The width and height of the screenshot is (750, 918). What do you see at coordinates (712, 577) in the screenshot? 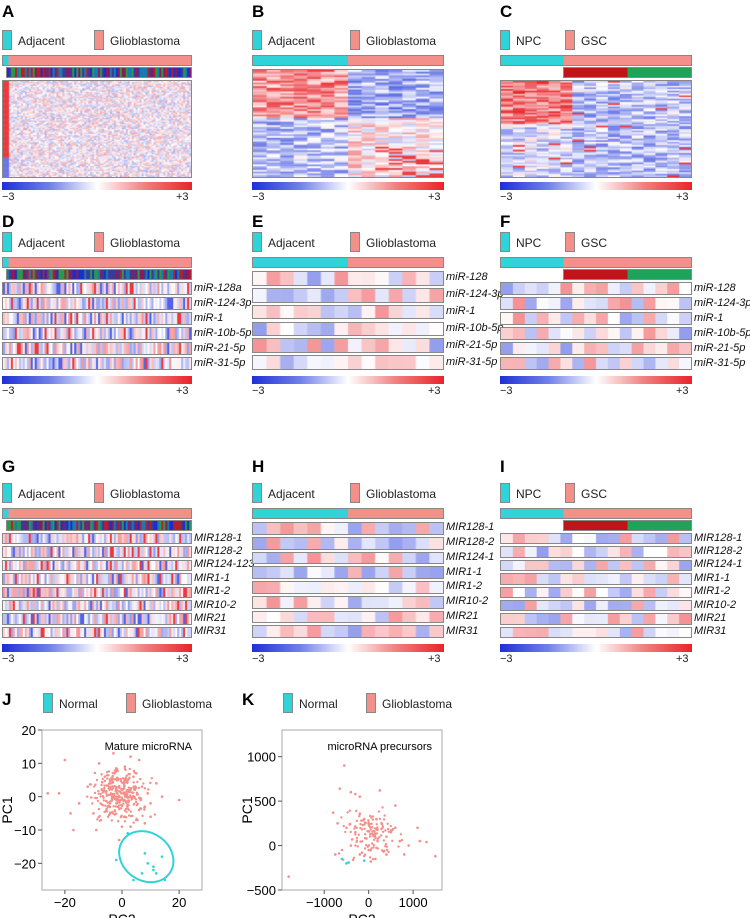
I see `row-label: MIR1-1` at bounding box center [712, 577].